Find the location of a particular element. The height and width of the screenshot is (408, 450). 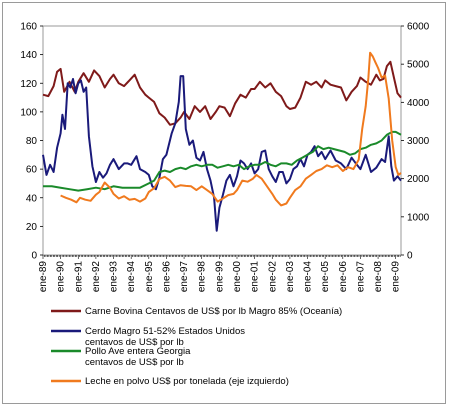

x-tick-label: ene-99 is located at coordinates (219, 277).